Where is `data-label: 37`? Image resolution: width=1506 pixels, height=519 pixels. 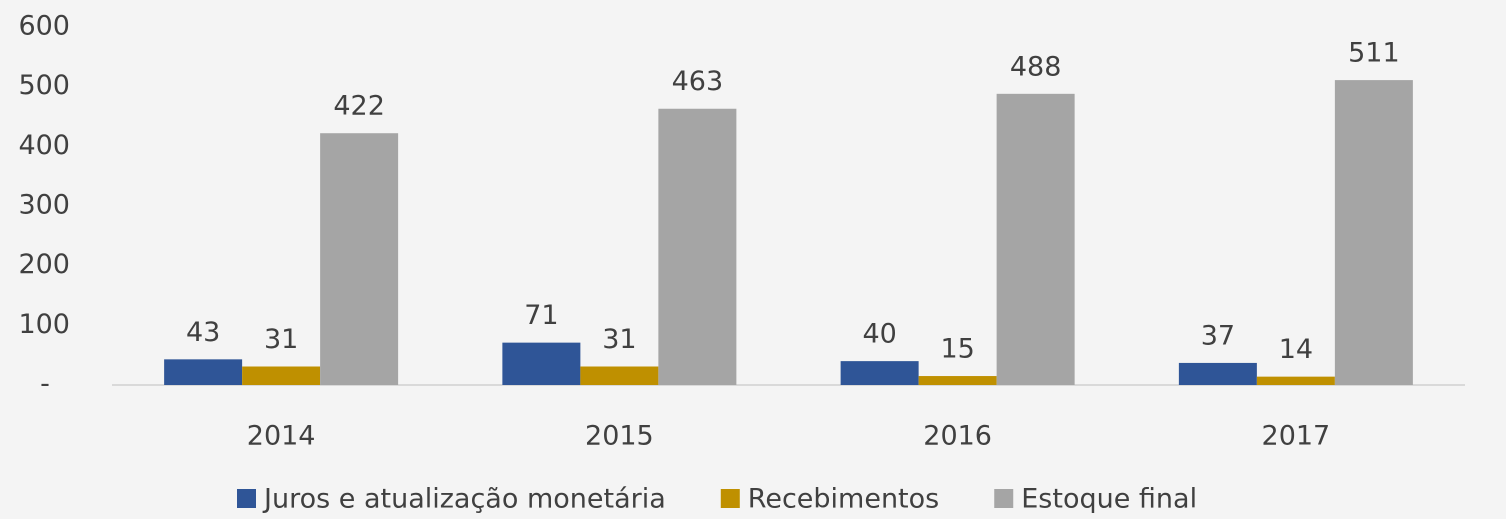 data-label: 37 is located at coordinates (1218, 335).